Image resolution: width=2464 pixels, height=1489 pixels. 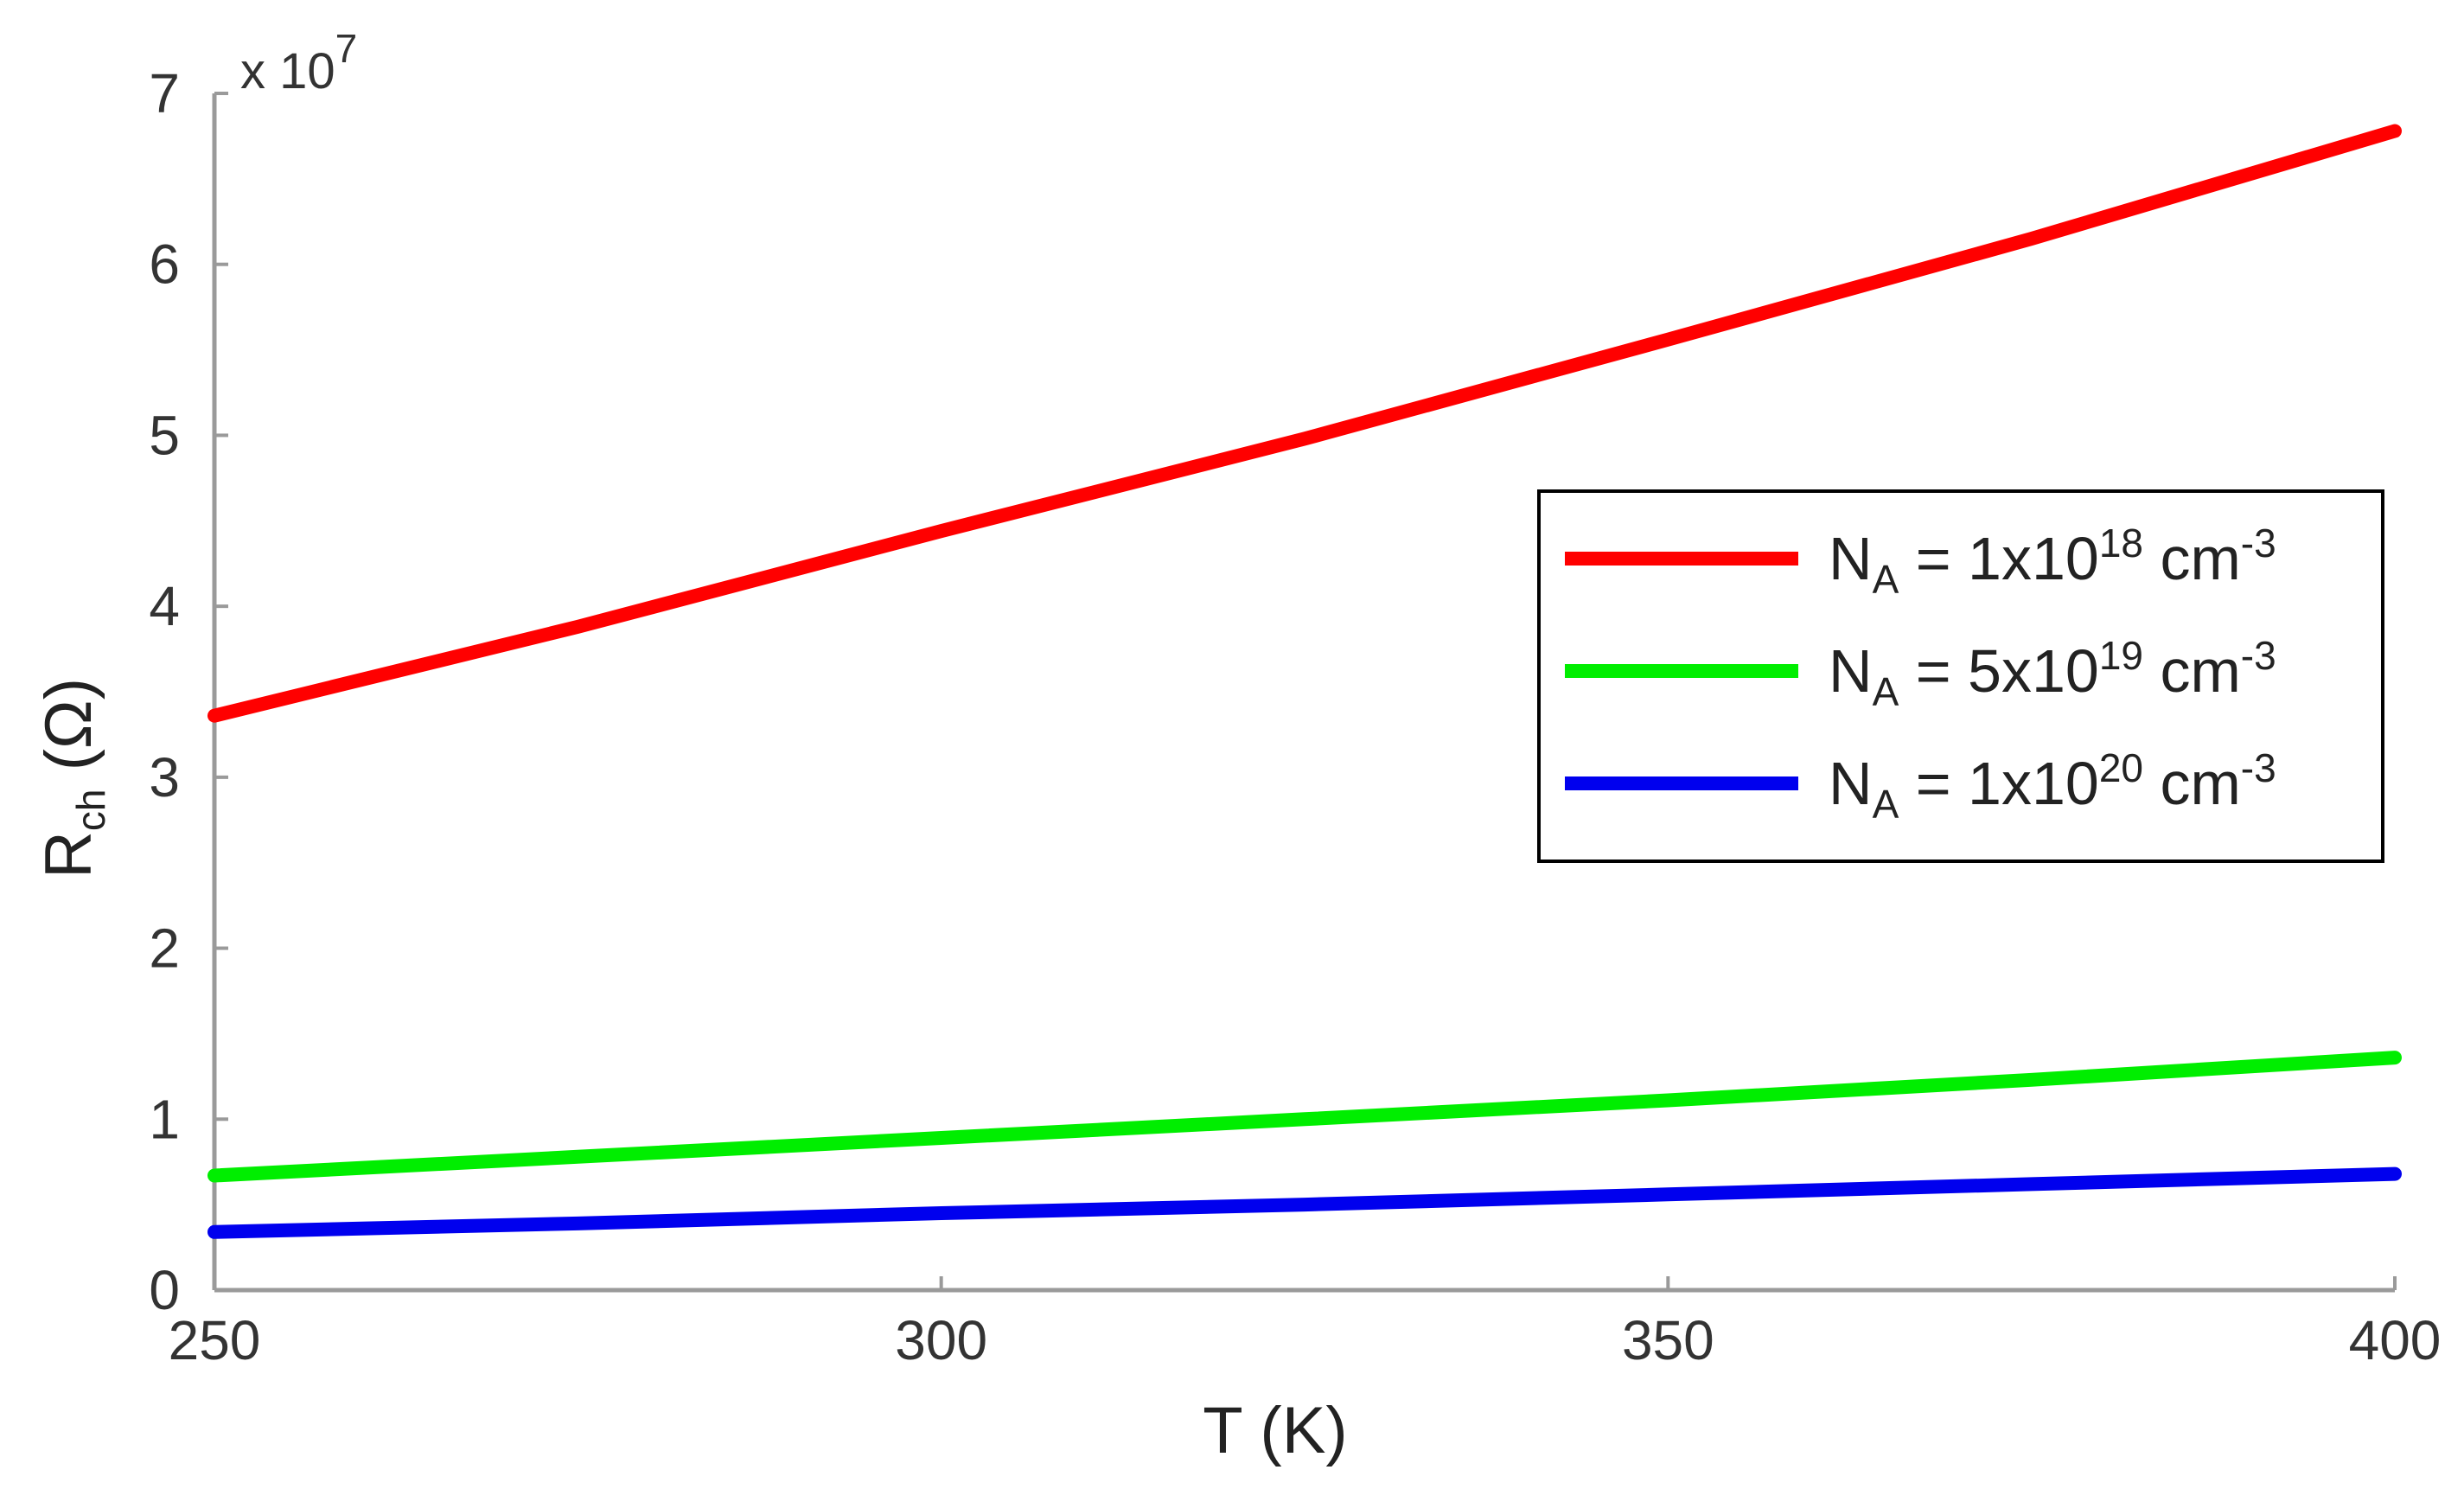 What do you see at coordinates (164, 1119) in the screenshot?
I see `y-tick-label: 1` at bounding box center [164, 1119].